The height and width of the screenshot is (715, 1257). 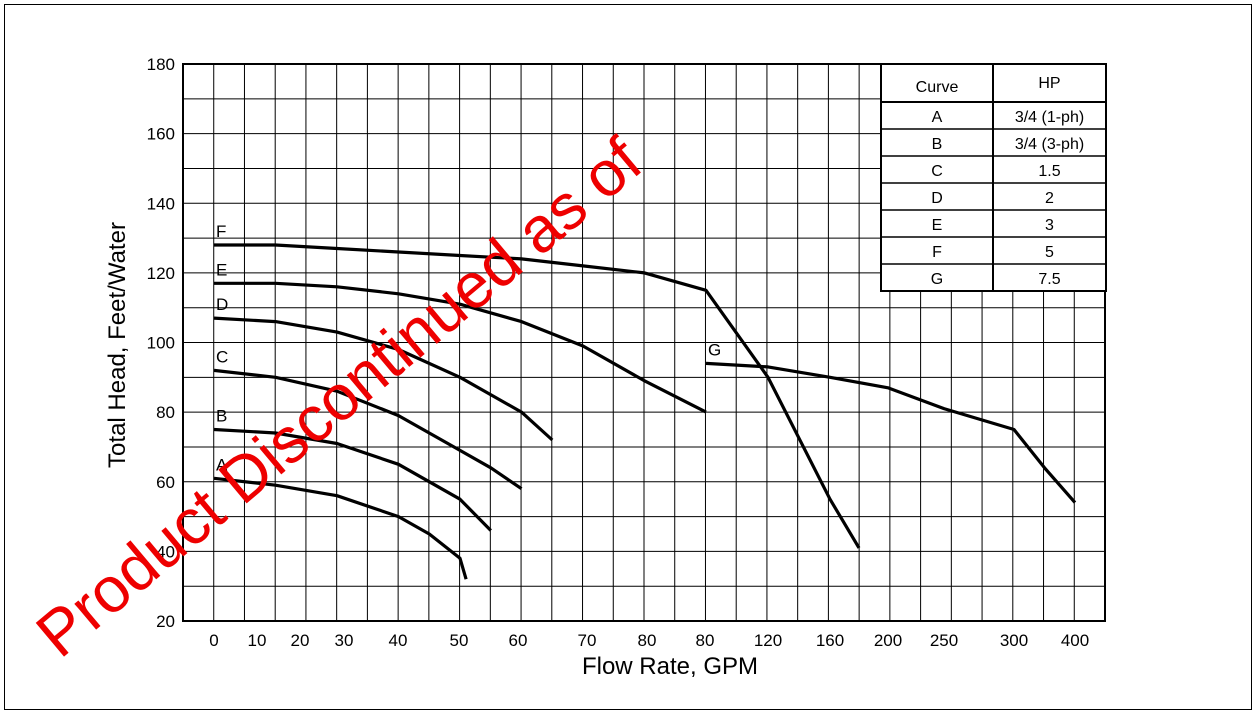 I want to click on series-line-e, so click(x=460, y=347).